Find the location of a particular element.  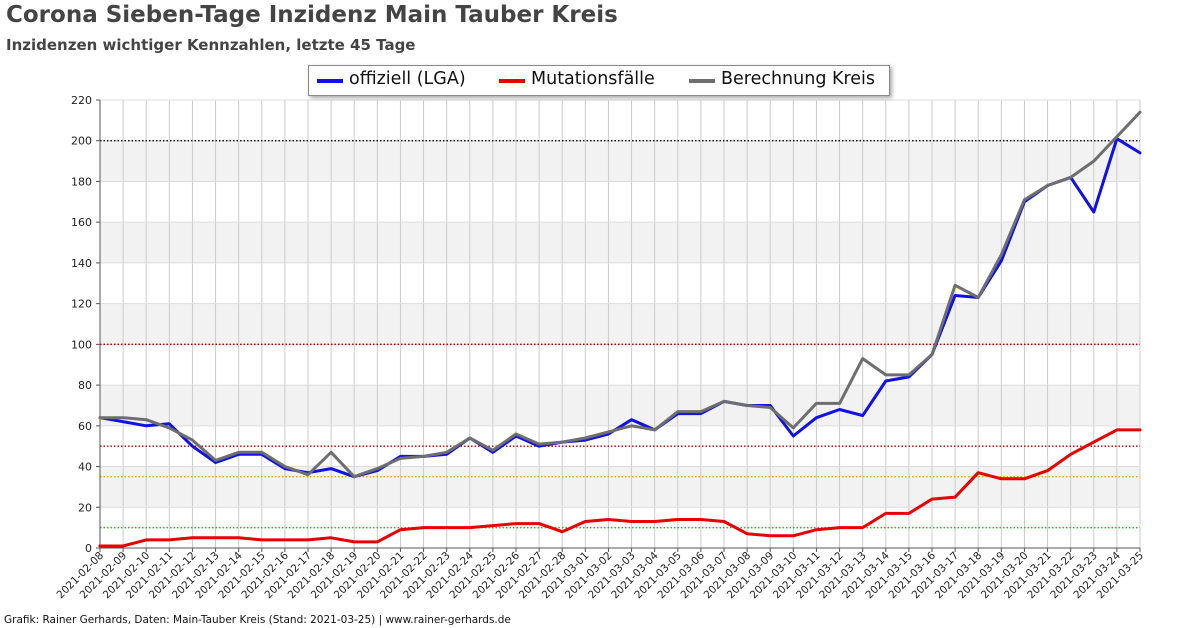

y-tick-label: 0 is located at coordinates (88, 548).